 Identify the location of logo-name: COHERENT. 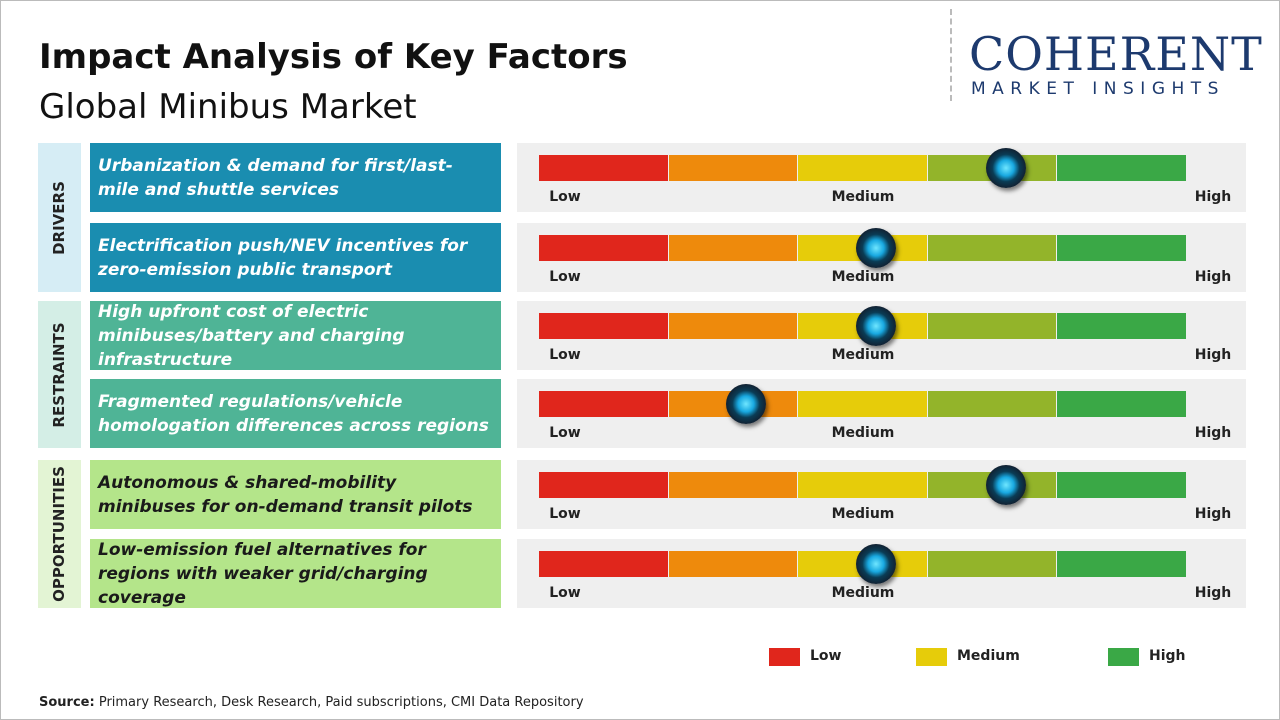
(1116, 54).